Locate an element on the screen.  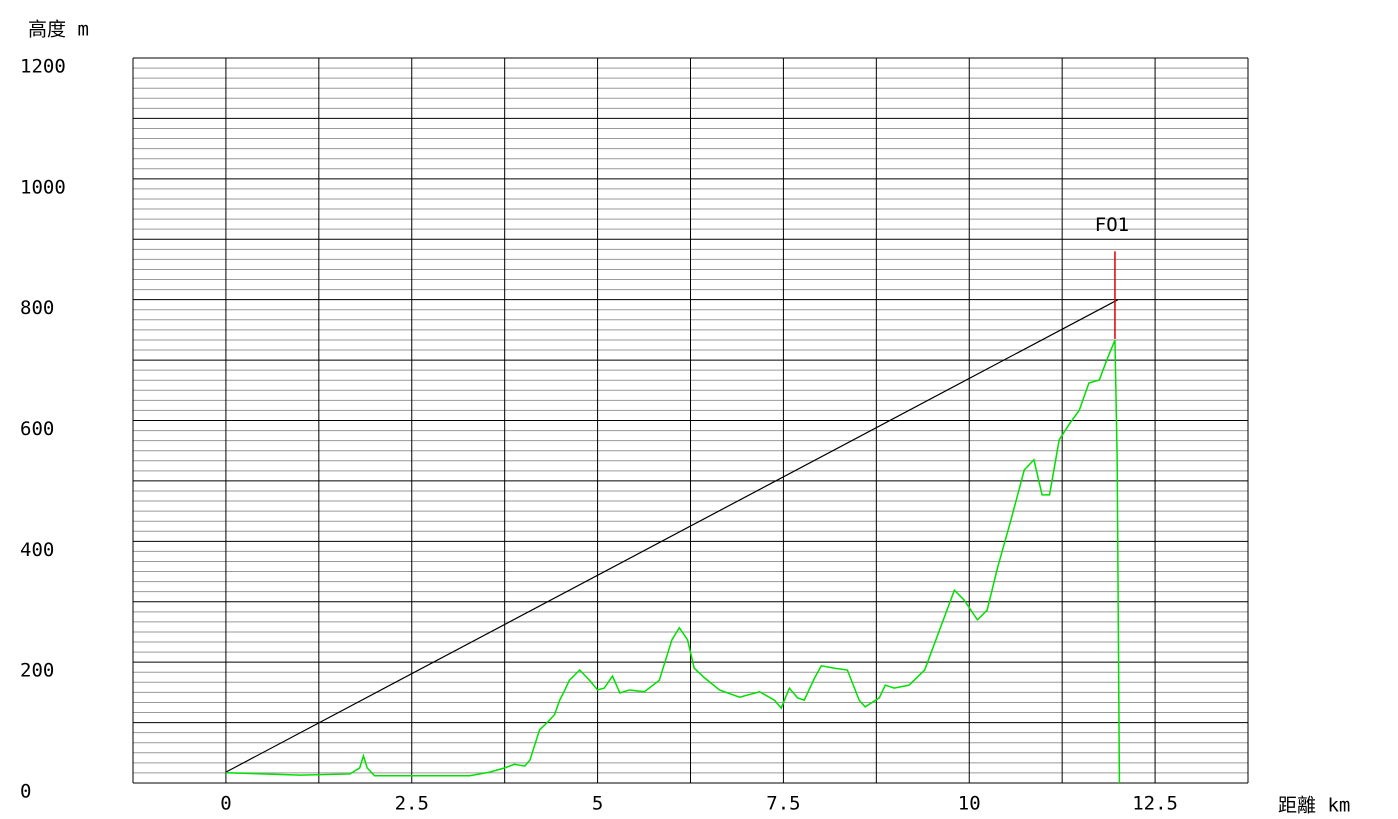
x-tick-label: 10 is located at coordinates (969, 804).